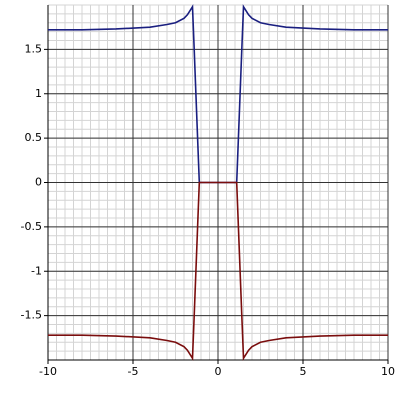 The image size is (400, 400). What do you see at coordinates (31, 226) in the screenshot?
I see `y-tick-label: -0.5` at bounding box center [31, 226].